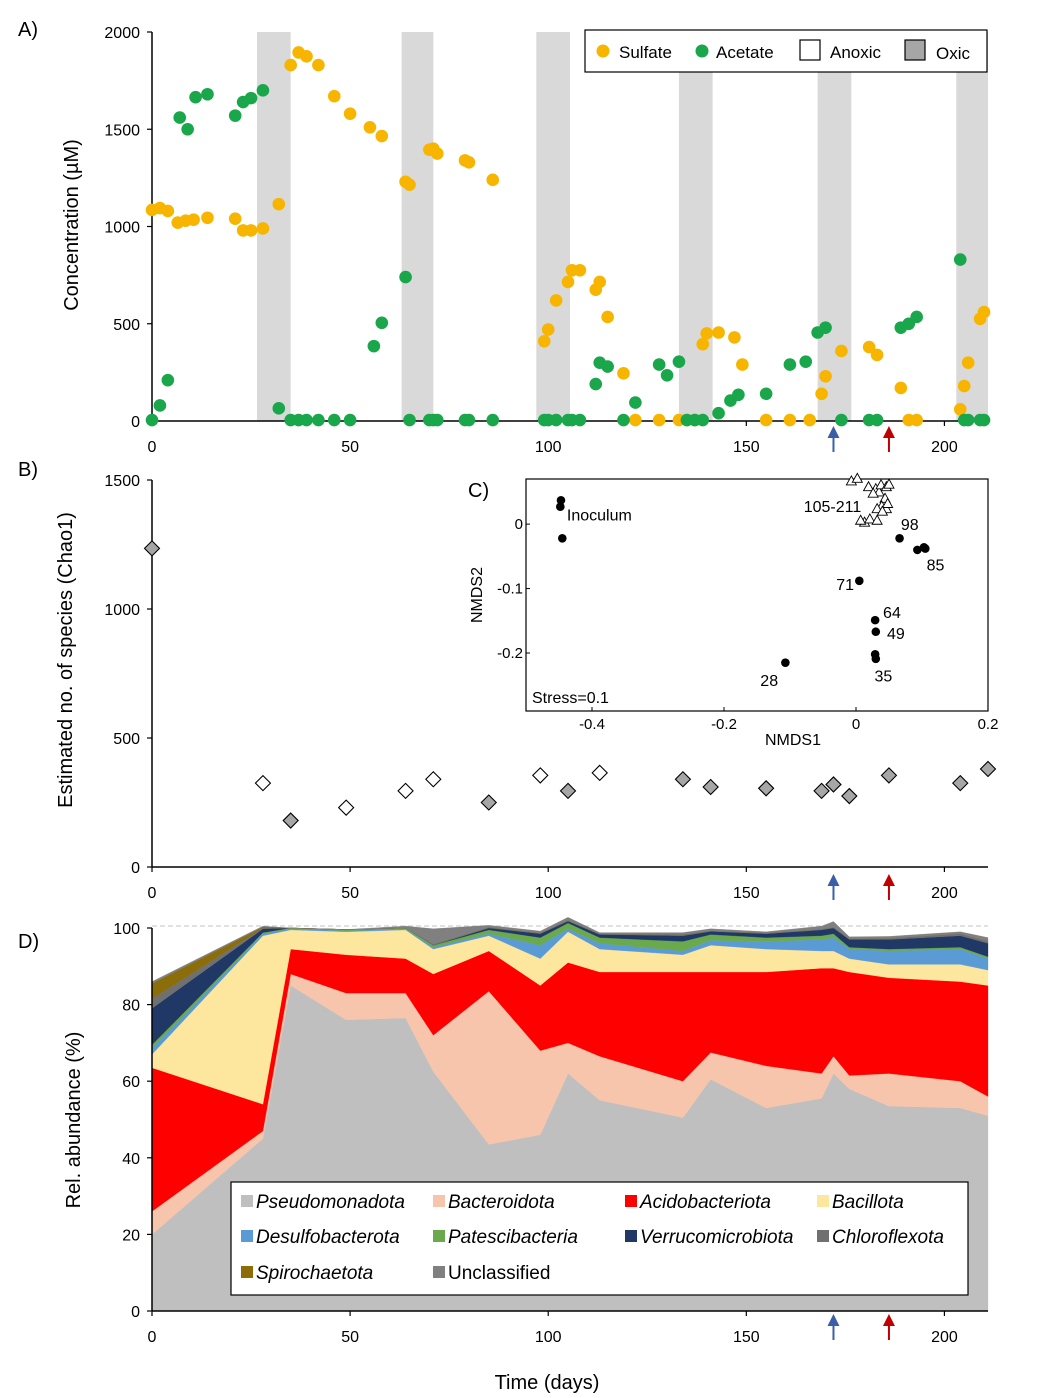  Describe the element at coordinates (66, 660) in the screenshot. I see `panel-b-ylabel: Estimated no. of species (Chao1)` at that location.